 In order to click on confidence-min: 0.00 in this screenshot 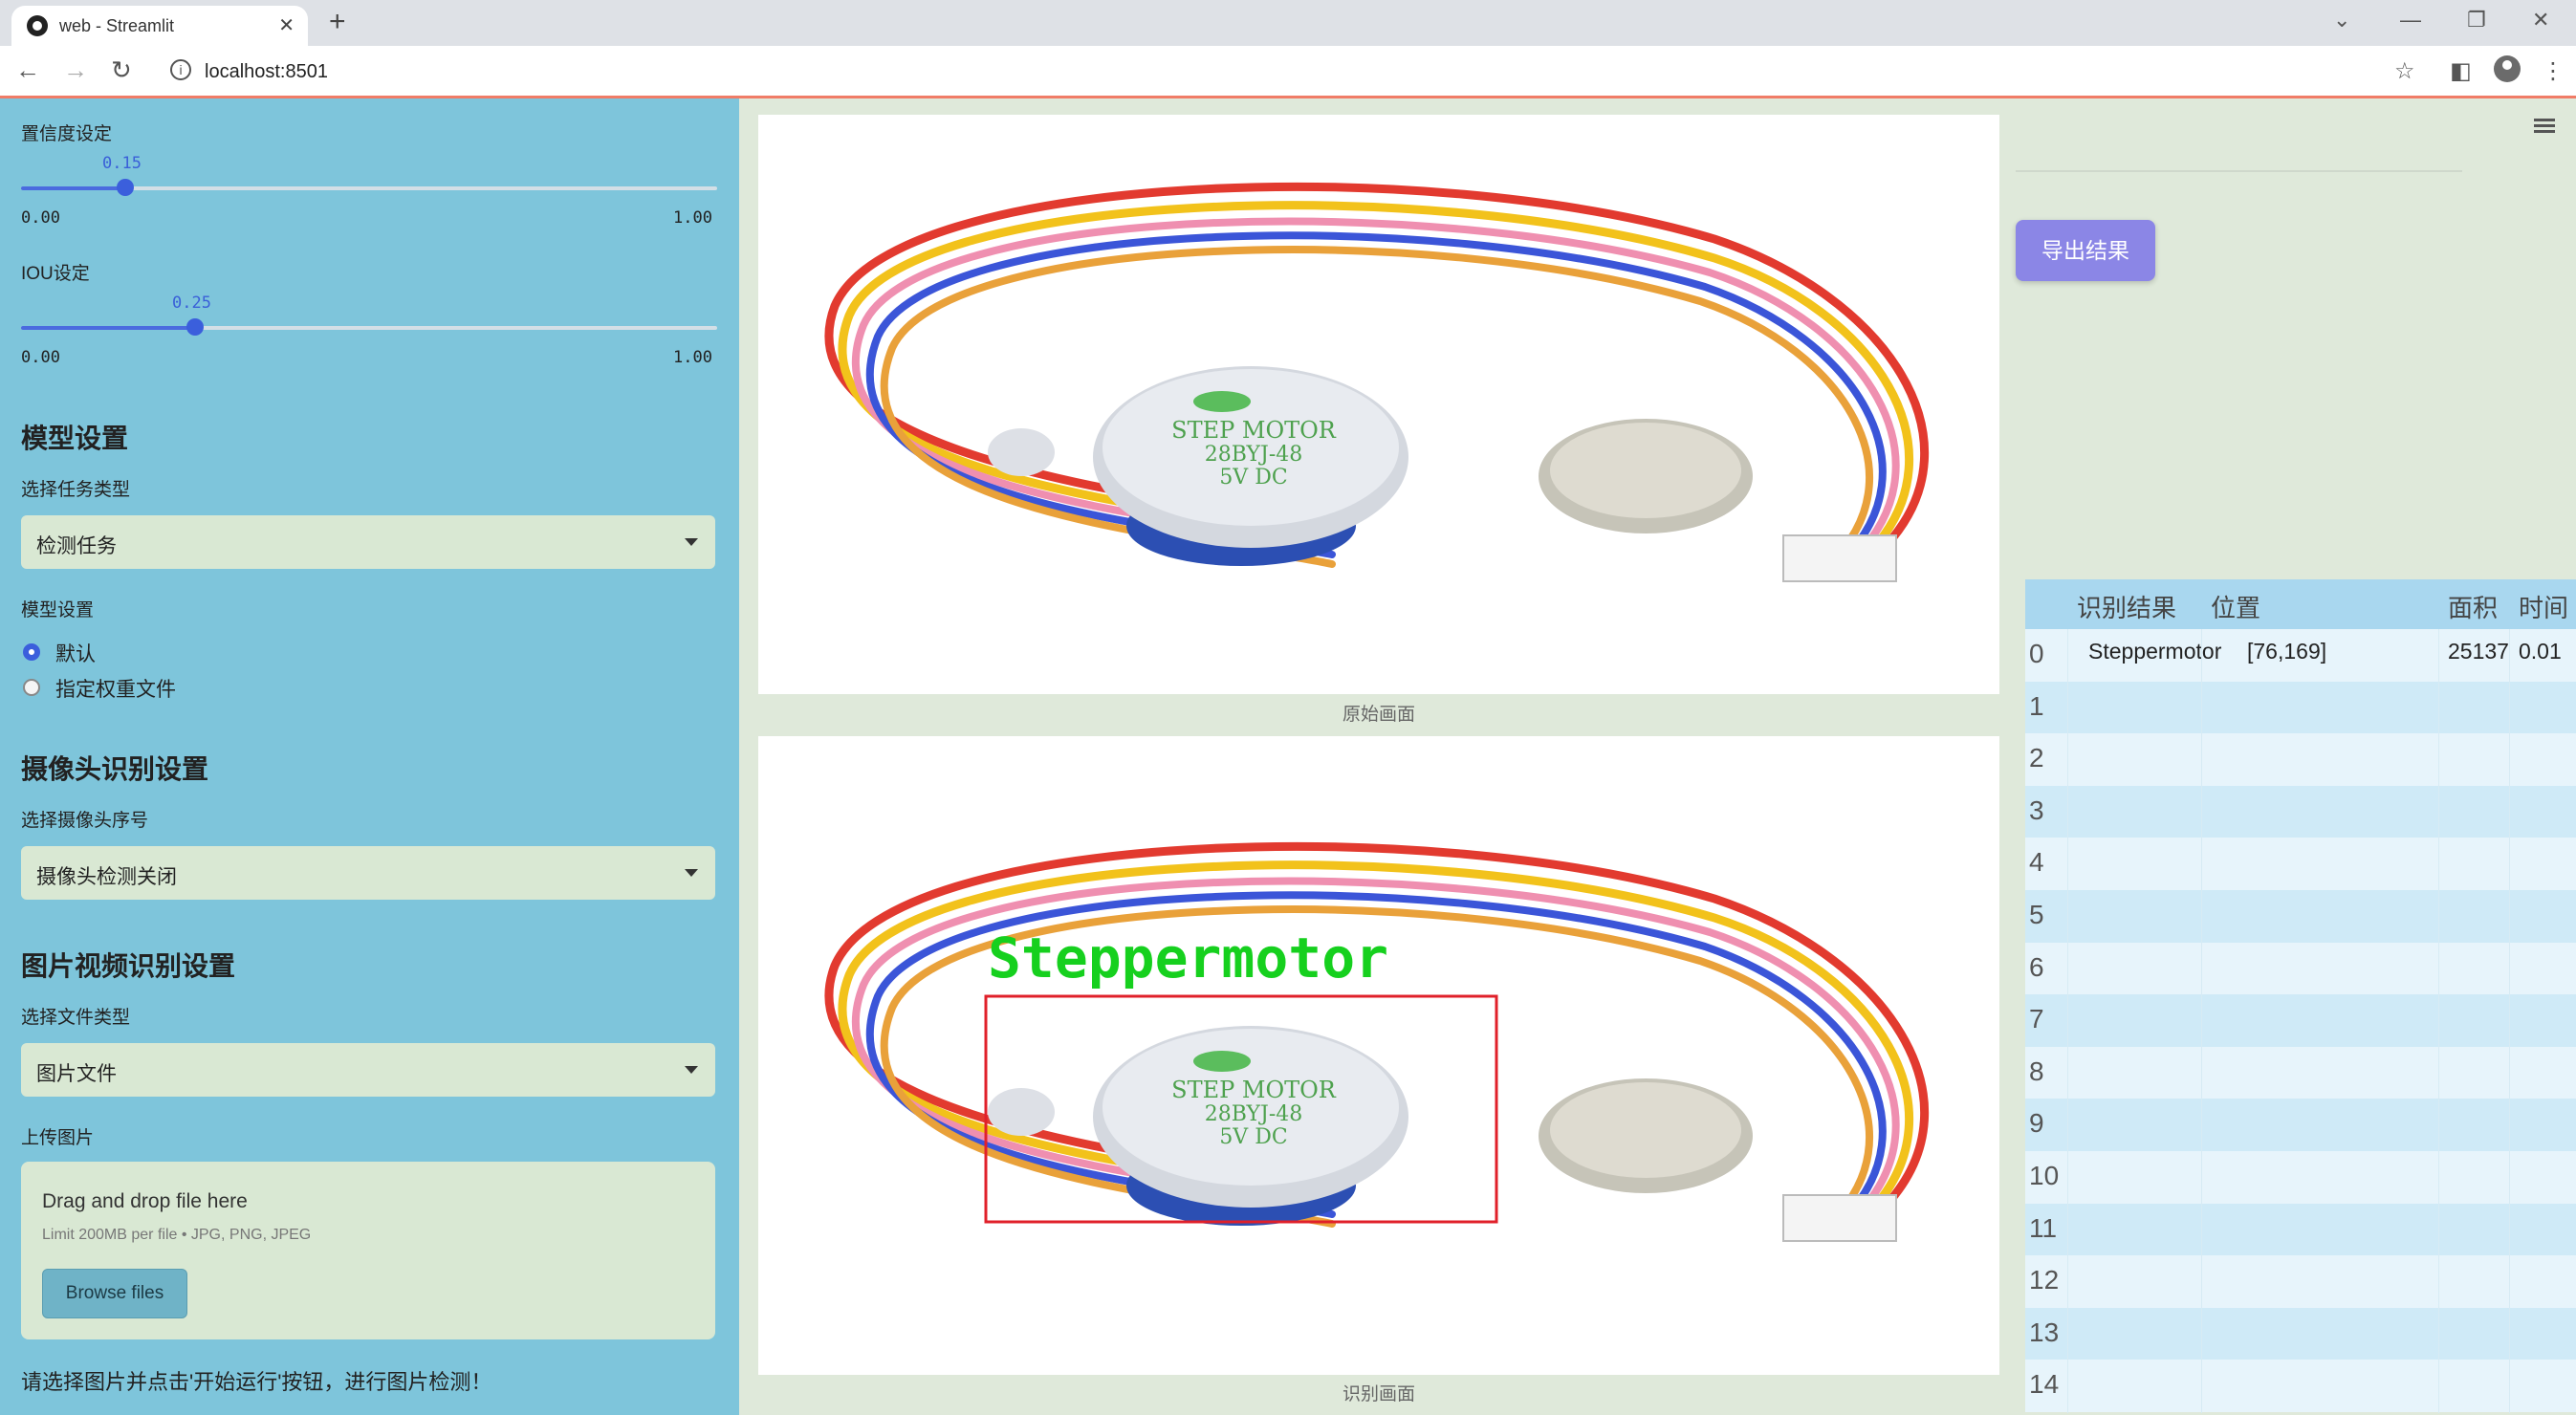, I will do `click(40, 218)`.